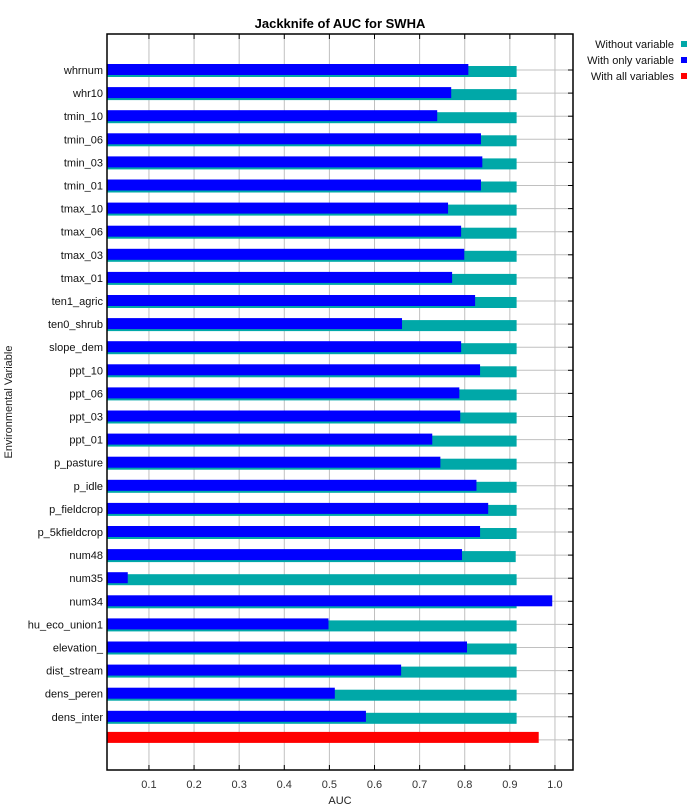 This screenshot has height=810, width=700. Describe the element at coordinates (83, 140) in the screenshot. I see `category-label: tmin_06` at that location.